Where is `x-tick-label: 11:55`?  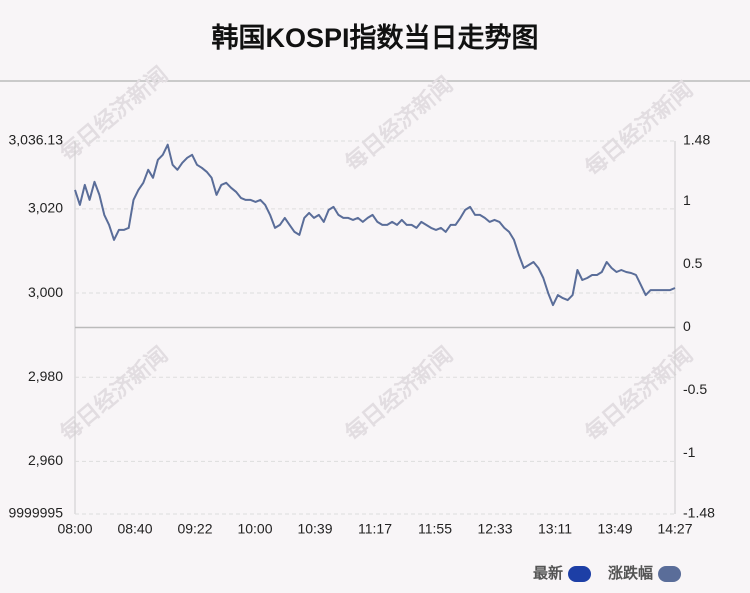
x-tick-label: 11:55 is located at coordinates (435, 529).